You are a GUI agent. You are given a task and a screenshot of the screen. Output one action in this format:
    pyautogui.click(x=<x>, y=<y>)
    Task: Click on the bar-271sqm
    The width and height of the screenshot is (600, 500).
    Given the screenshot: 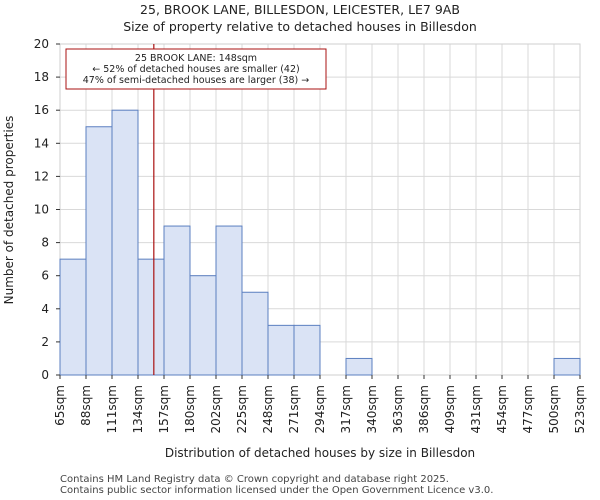 What is the action you would take?
    pyautogui.click(x=307, y=350)
    